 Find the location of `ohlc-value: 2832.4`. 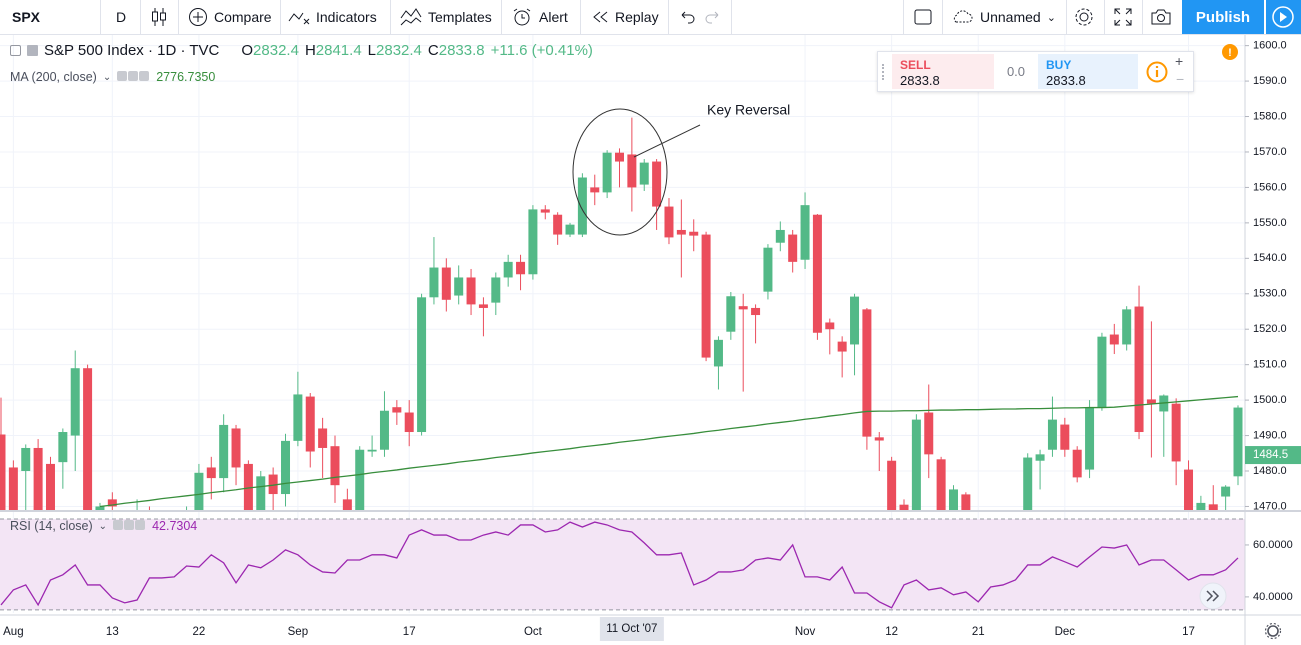

ohlc-value: 2832.4 is located at coordinates (399, 50).